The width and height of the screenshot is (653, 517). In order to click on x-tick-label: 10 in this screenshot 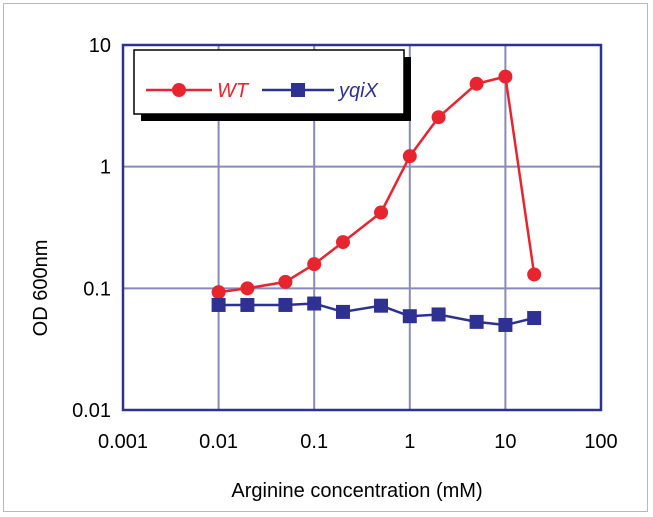, I will do `click(505, 442)`.